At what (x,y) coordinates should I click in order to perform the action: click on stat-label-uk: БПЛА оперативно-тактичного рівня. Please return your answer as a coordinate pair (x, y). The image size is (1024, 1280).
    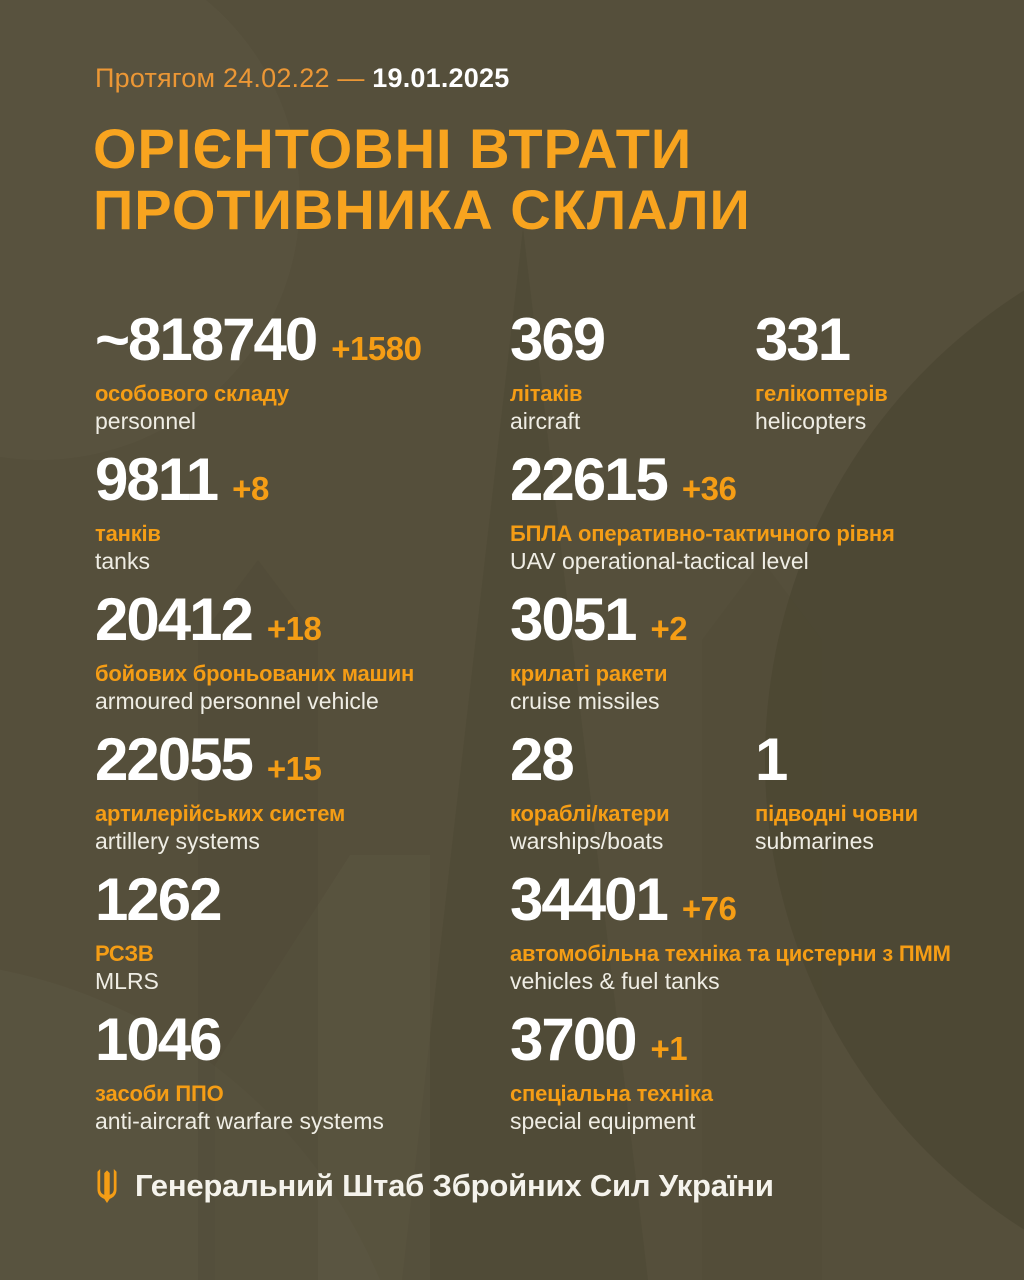
    Looking at the image, I should click on (702, 533).